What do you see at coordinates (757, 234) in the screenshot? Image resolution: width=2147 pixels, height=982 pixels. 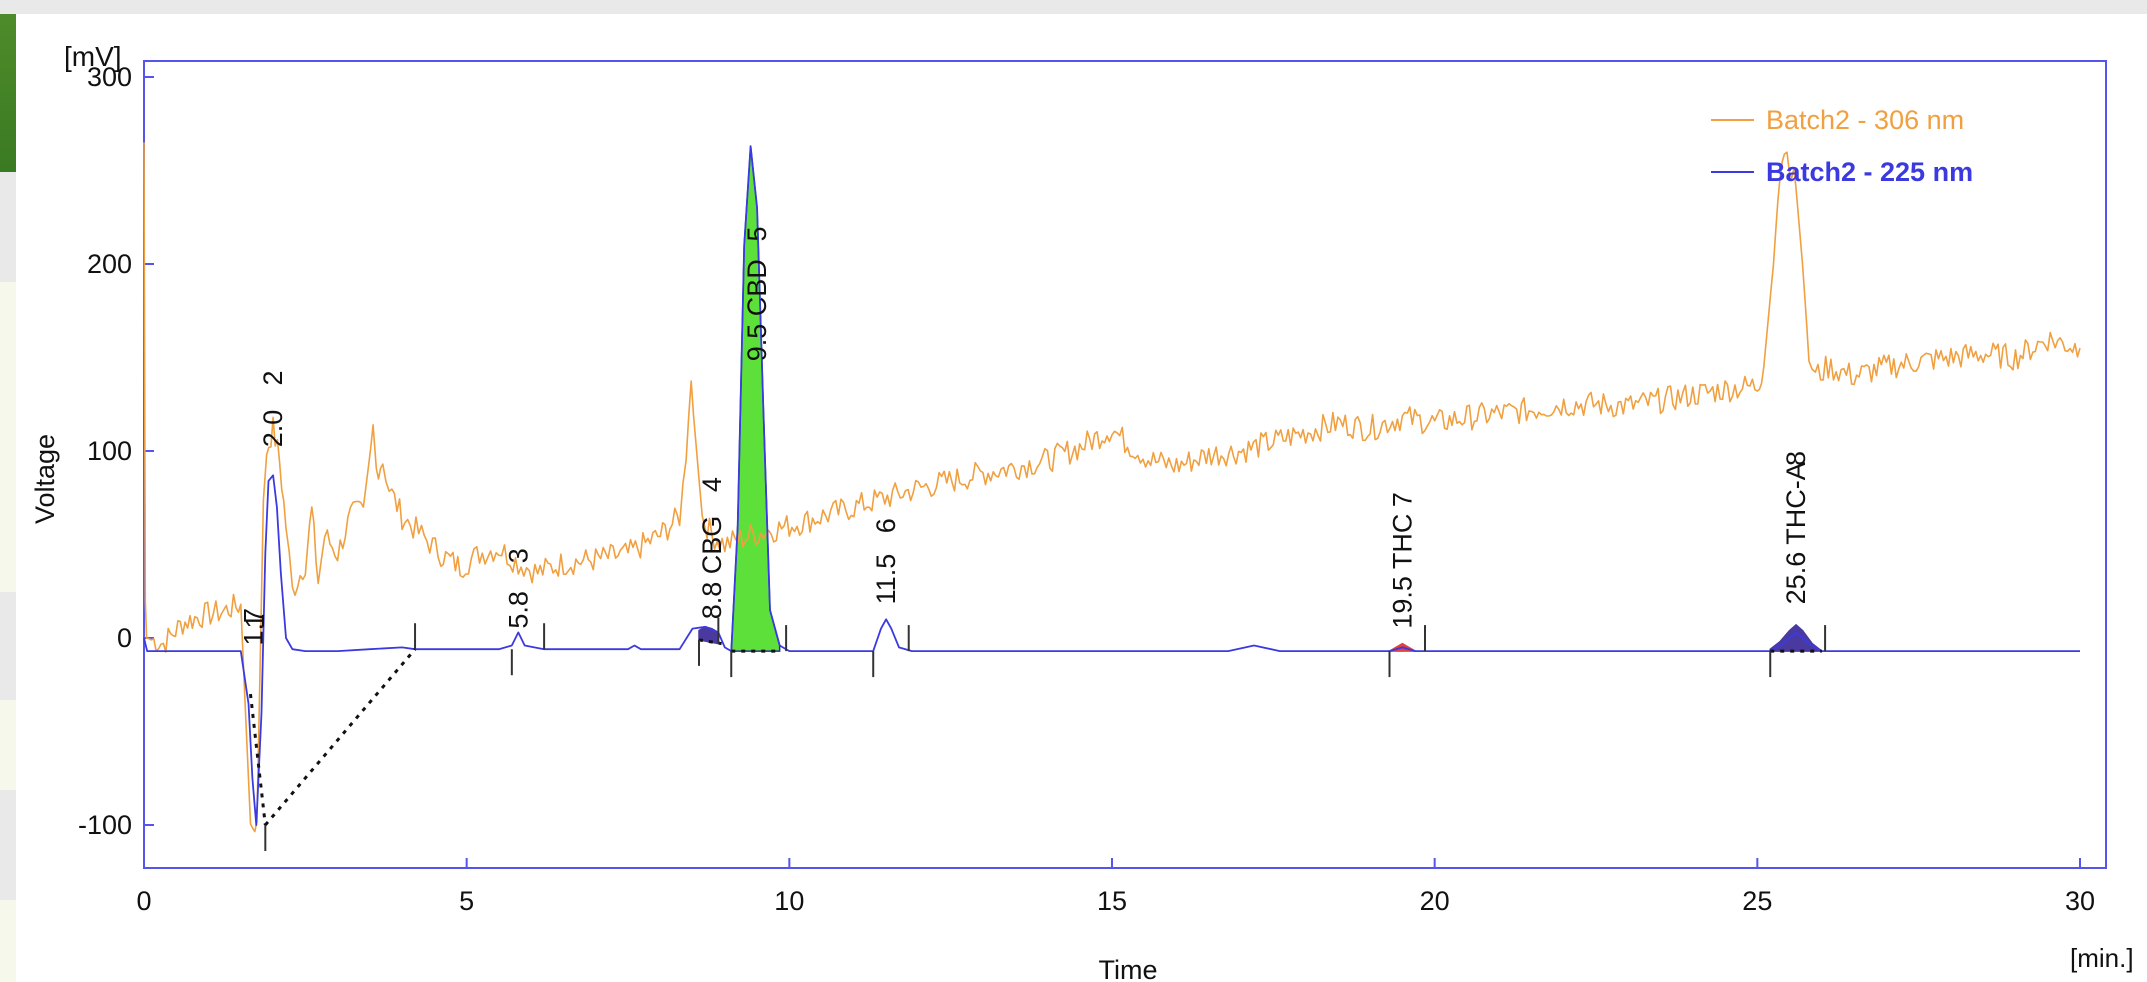 I see `peak-label: 5` at bounding box center [757, 234].